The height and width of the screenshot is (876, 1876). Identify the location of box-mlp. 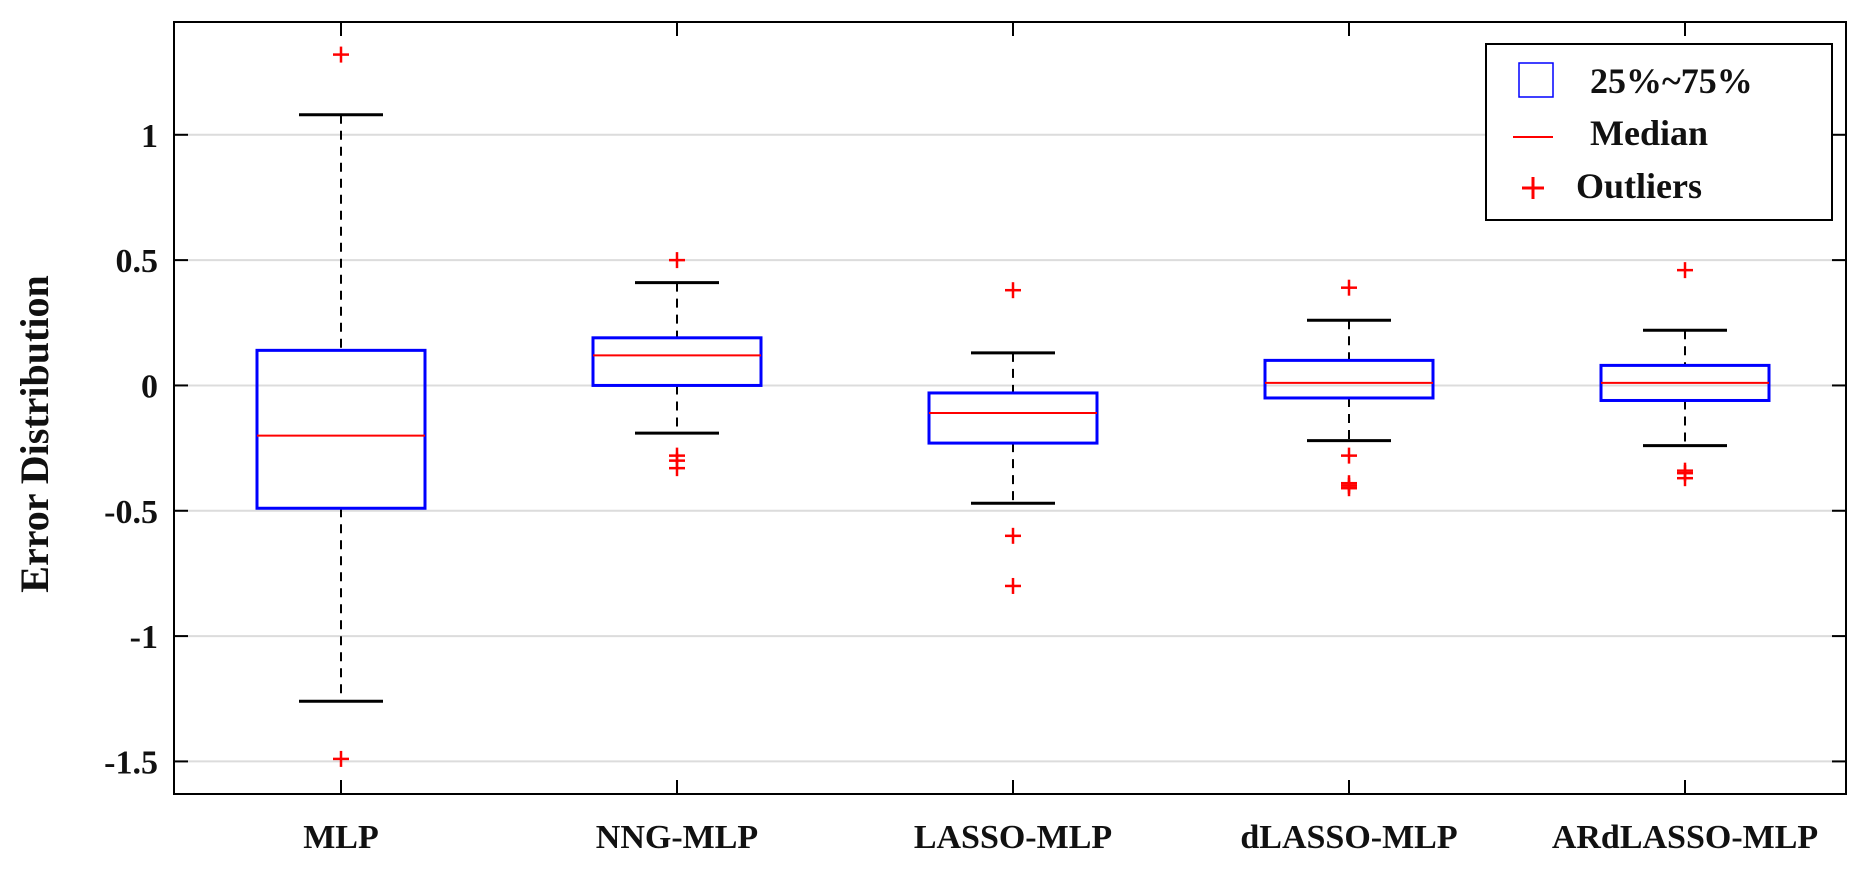
(341, 406).